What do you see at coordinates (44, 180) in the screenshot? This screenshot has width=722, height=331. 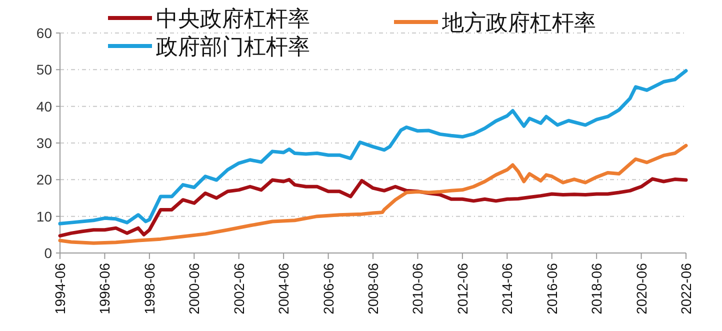 I see `y-tick-label: 20` at bounding box center [44, 180].